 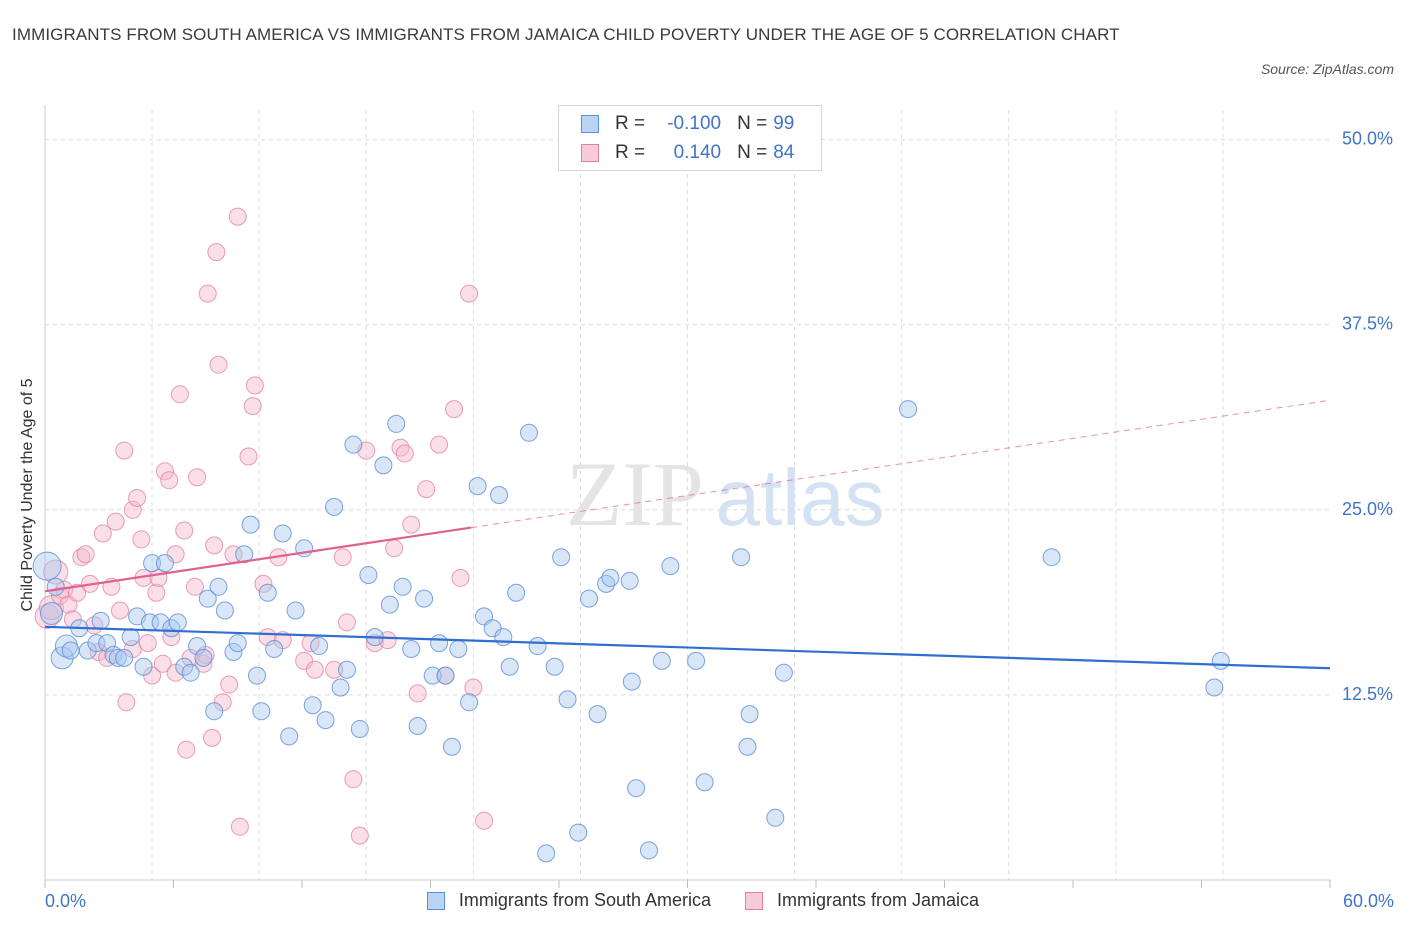 I want to click on legend-item-south-america: Immigrants from South America, so click(x=568, y=900).